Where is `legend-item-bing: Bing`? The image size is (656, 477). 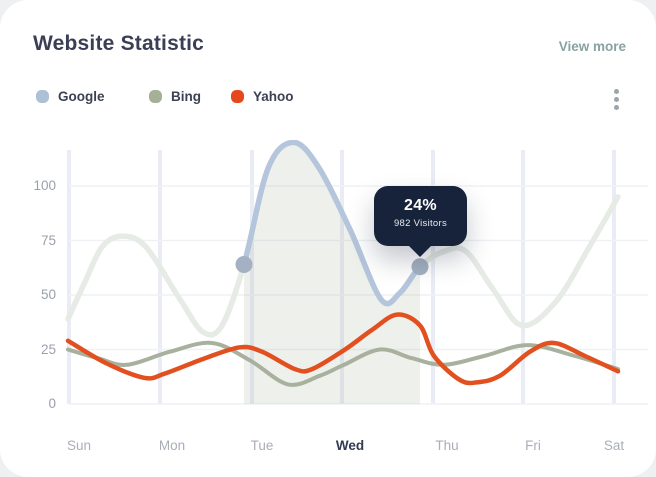
legend-item-bing: Bing is located at coordinates (175, 96).